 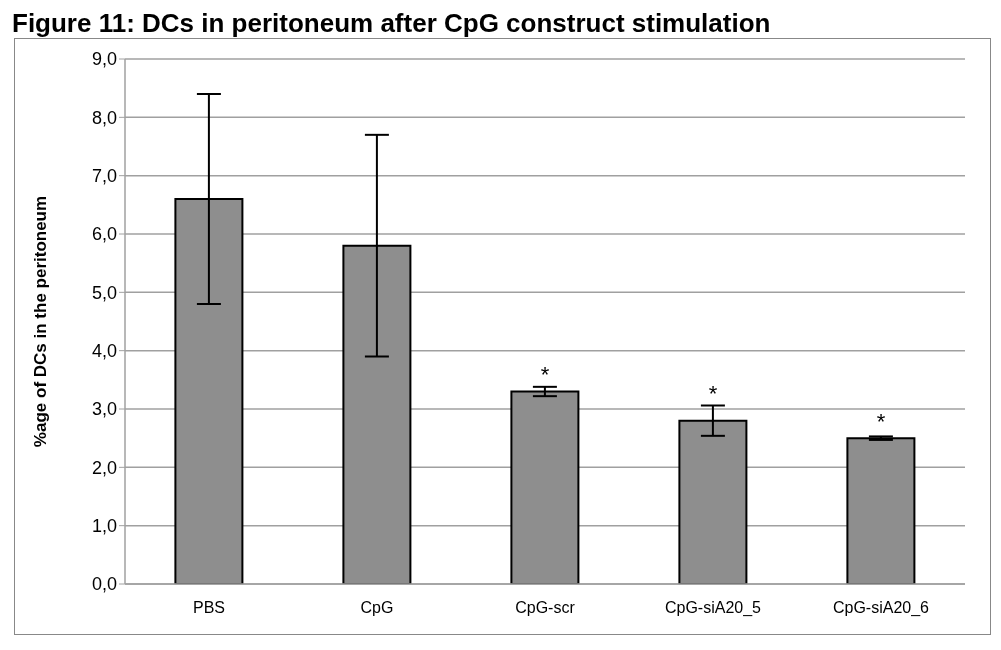 What do you see at coordinates (104, 292) in the screenshot?
I see `y-tick-label: 5,0` at bounding box center [104, 292].